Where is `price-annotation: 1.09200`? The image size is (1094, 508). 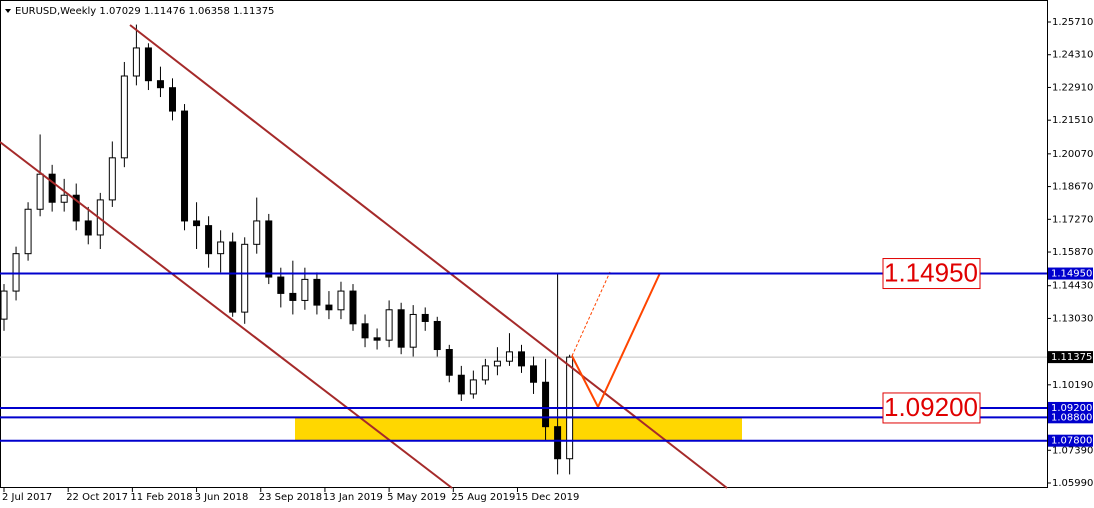
price-annotation: 1.09200 is located at coordinates (931, 407).